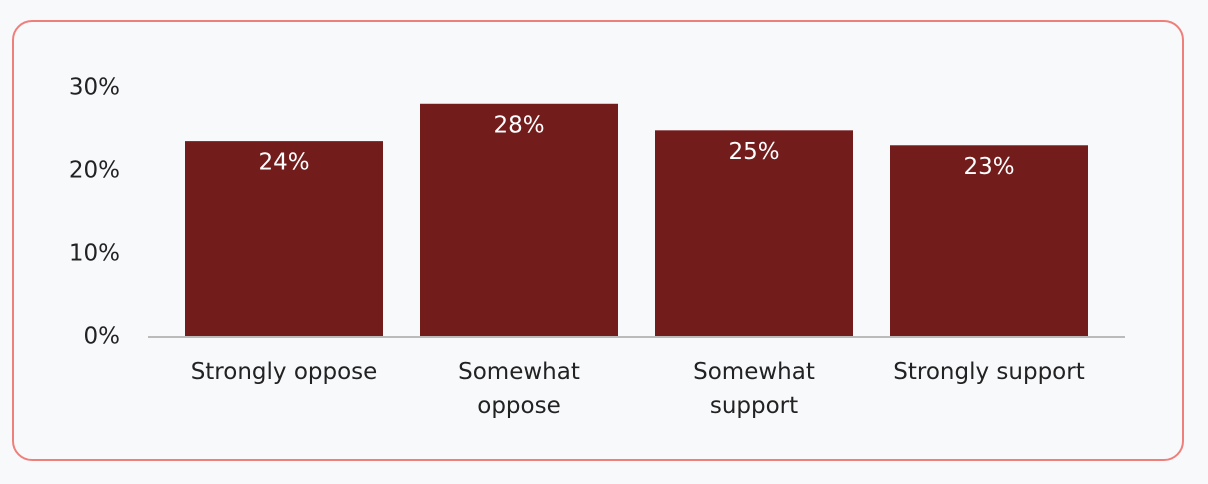 This screenshot has height=484, width=1208. Describe the element at coordinates (518, 125) in the screenshot. I see `value-label: 28%` at that location.